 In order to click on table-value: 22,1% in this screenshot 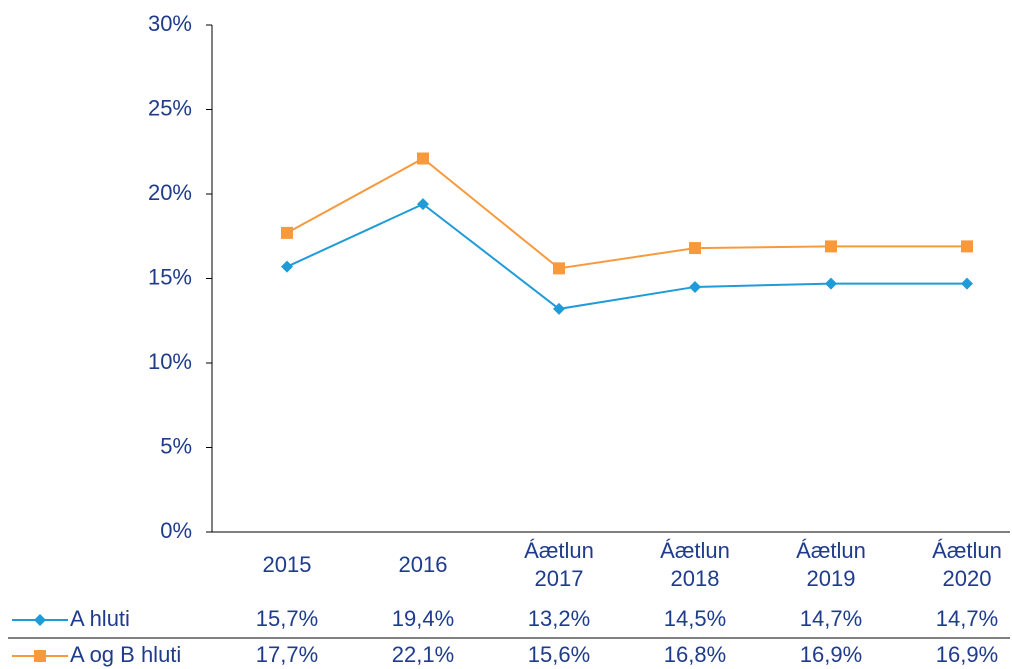, I will do `click(423, 654)`.